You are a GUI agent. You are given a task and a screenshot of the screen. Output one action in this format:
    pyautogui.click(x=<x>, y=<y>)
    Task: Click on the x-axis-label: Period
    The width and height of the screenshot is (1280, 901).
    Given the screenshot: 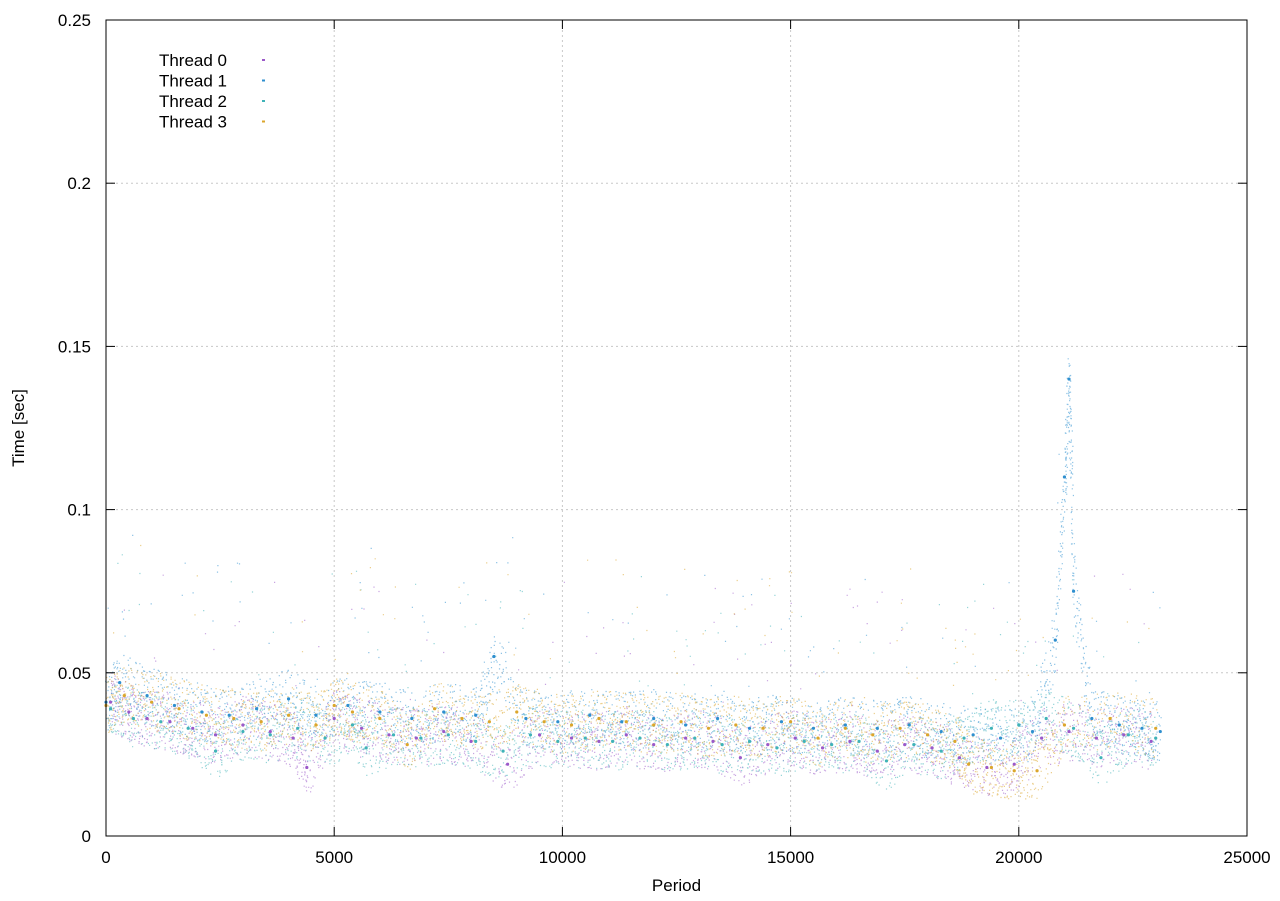 What is the action you would take?
    pyautogui.click(x=676, y=885)
    